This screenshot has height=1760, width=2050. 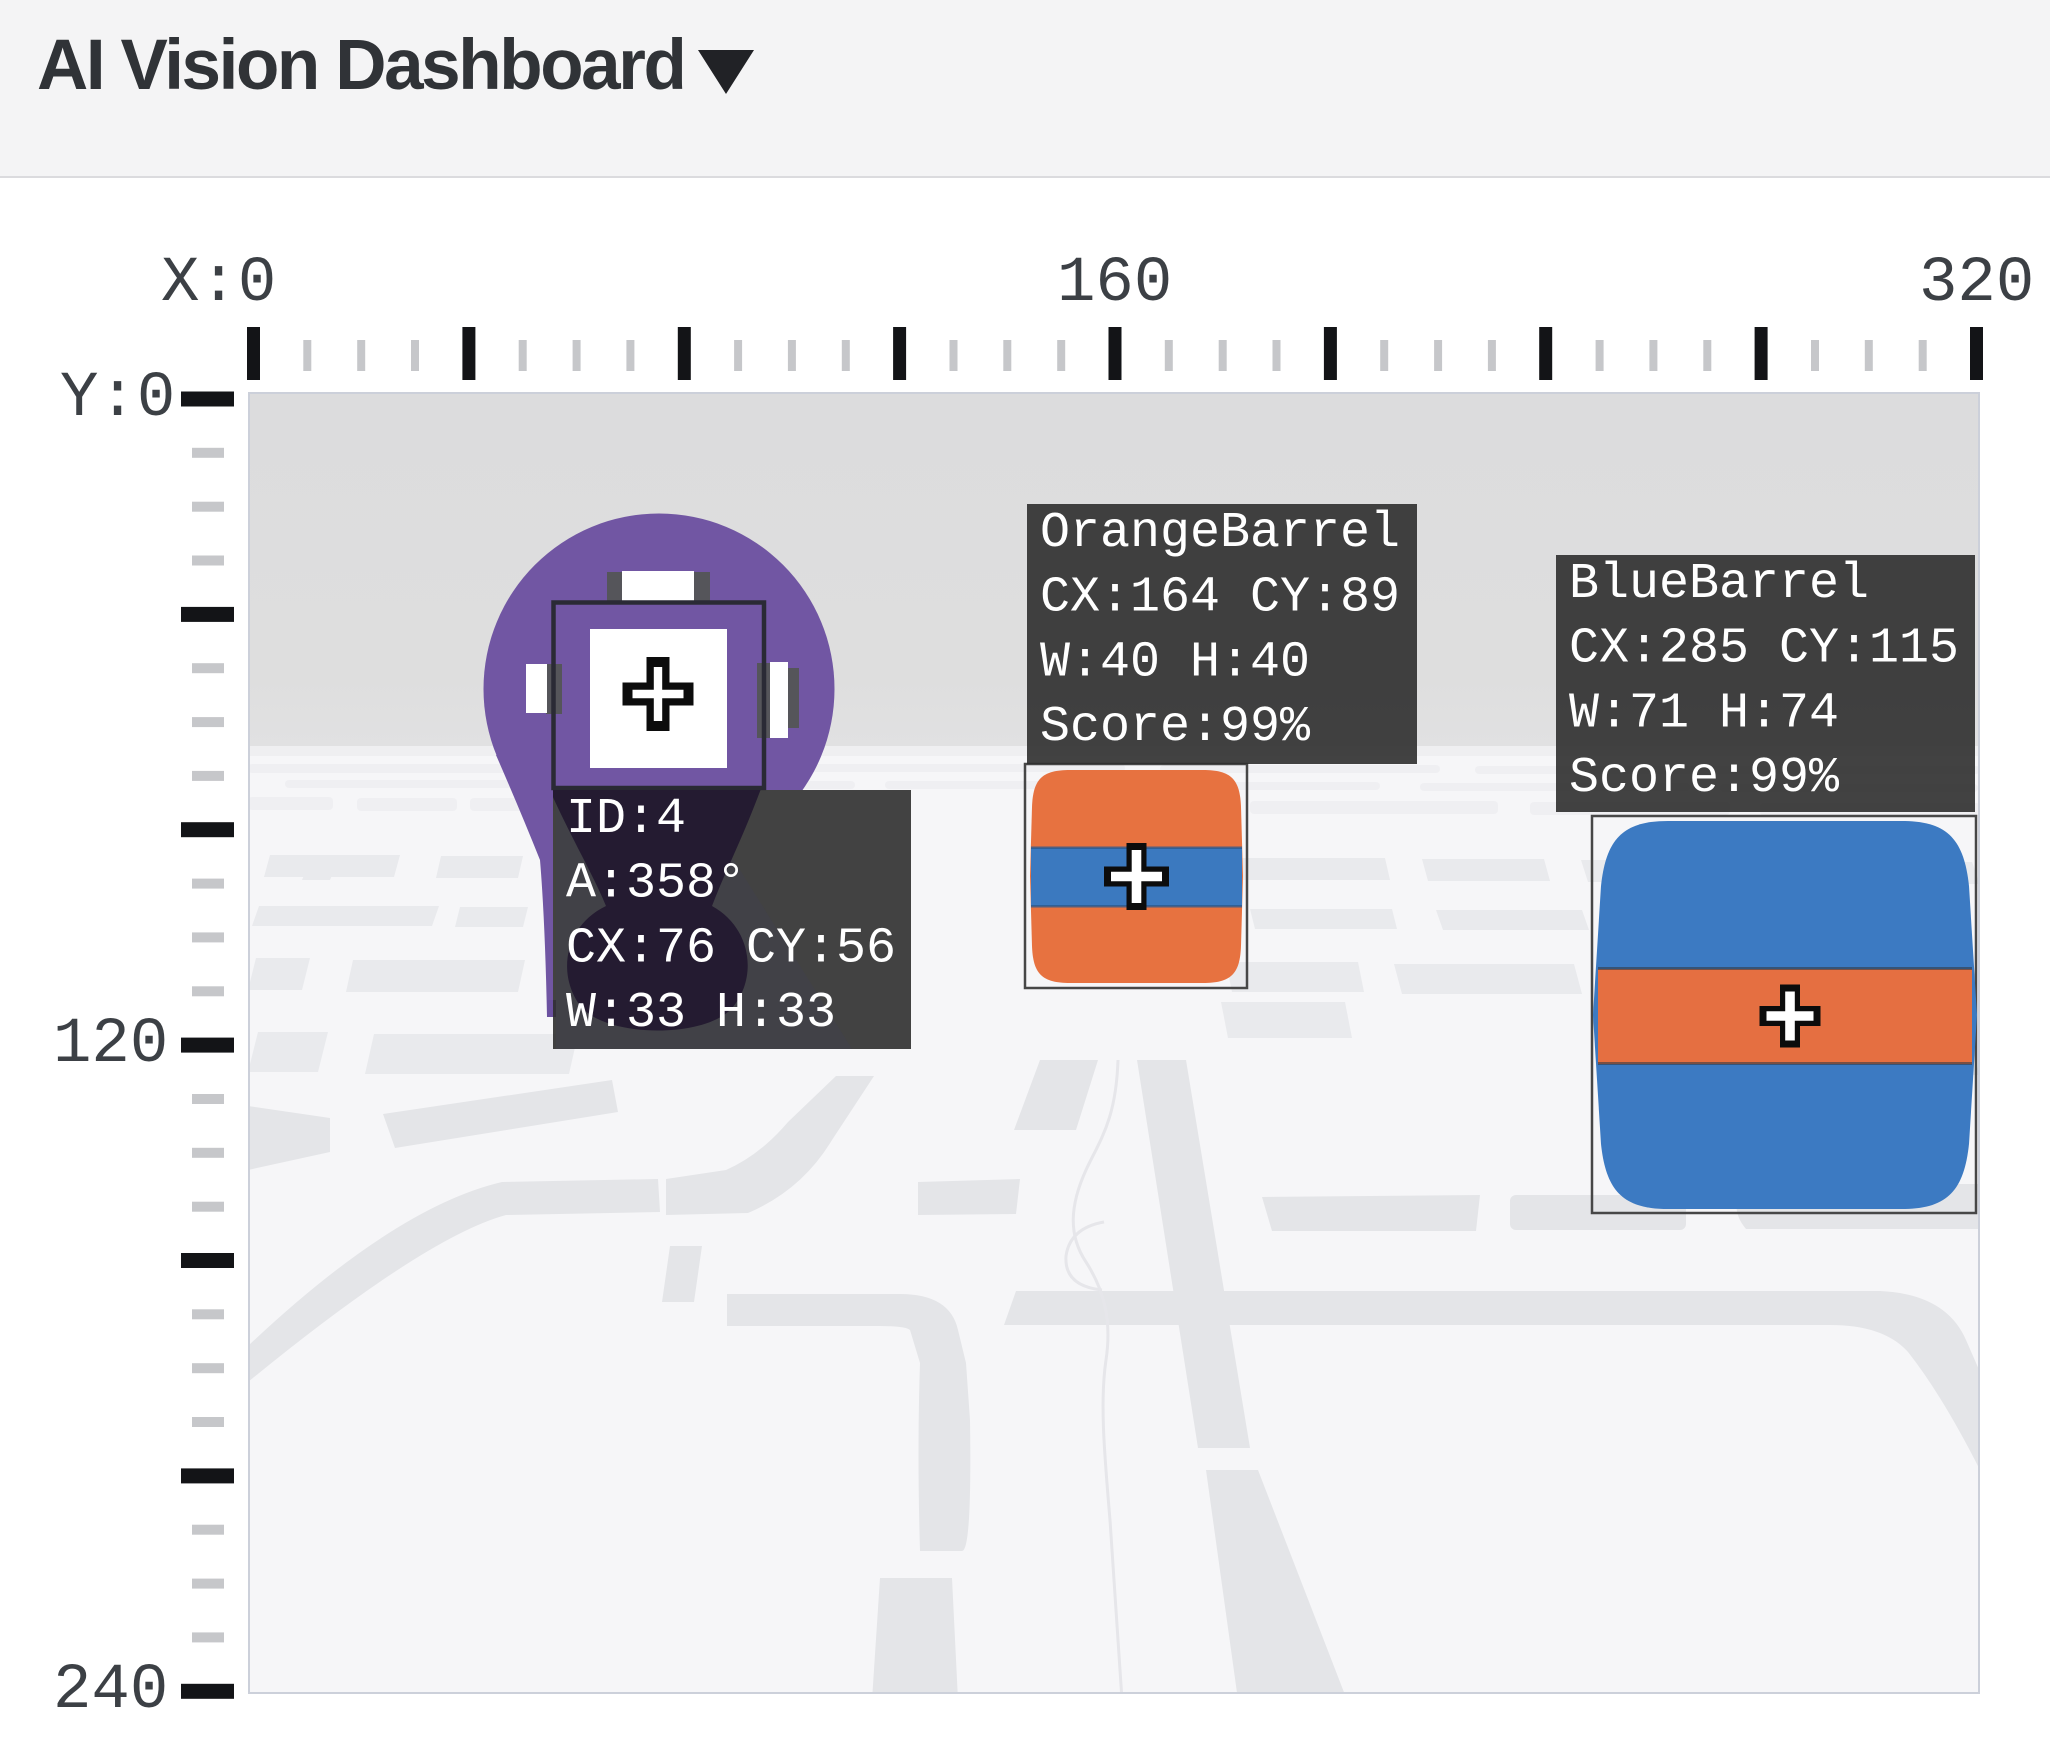 What do you see at coordinates (1220, 533) in the screenshot?
I see `svg-text: OrangeBarrel` at bounding box center [1220, 533].